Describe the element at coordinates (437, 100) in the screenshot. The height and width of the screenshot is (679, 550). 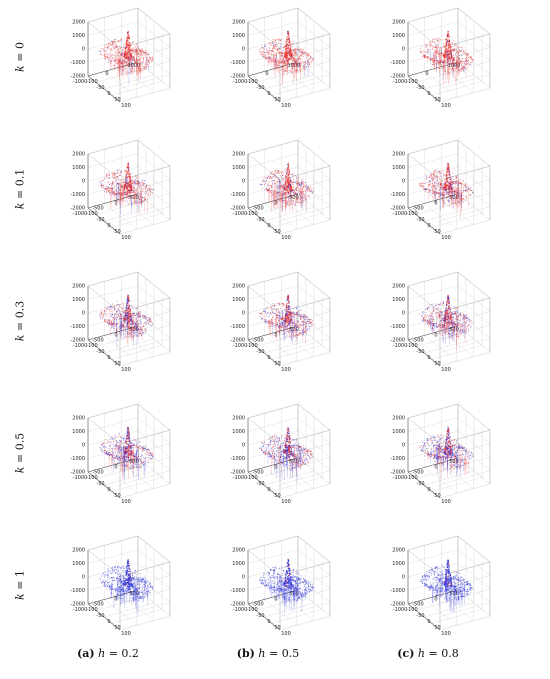
I see `x-tick-label: 50` at that location.